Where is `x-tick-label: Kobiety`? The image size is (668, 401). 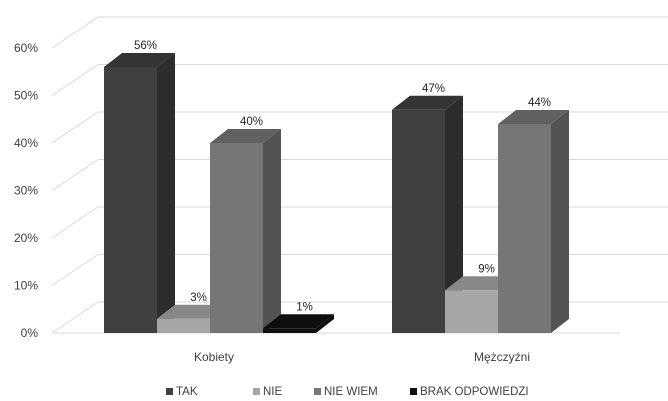 x-tick-label: Kobiety is located at coordinates (214, 357).